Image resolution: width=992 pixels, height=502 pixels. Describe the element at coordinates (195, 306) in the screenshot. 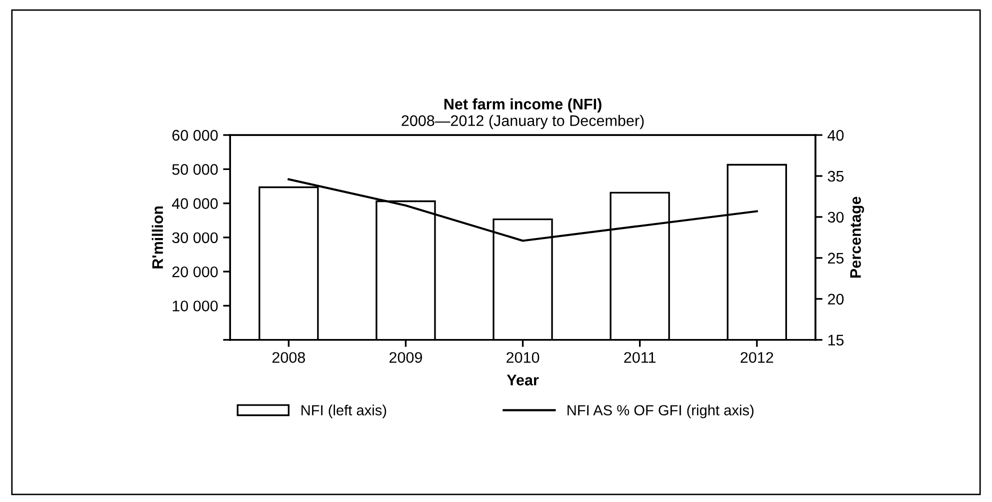

I see `y-tick-label: 10 000` at that location.